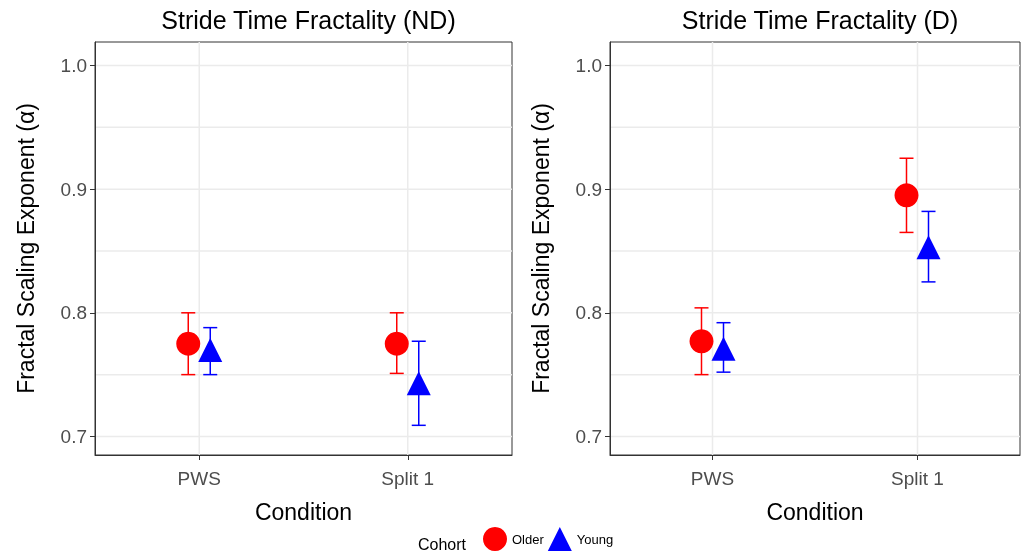 The image size is (1021, 560). I want to click on chart-title: Stride Time Fractality (ND), so click(308, 19).